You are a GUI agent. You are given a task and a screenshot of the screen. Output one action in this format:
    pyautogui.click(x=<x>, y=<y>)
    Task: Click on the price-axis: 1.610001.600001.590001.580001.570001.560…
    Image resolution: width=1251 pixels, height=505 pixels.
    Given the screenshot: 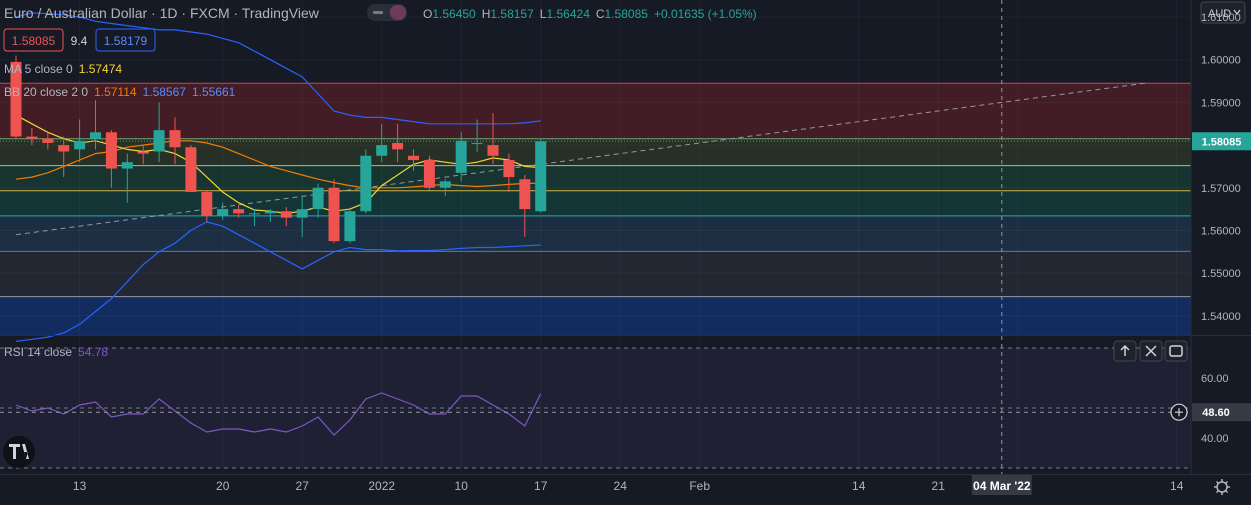 What is the action you would take?
    pyautogui.click(x=1221, y=167)
    